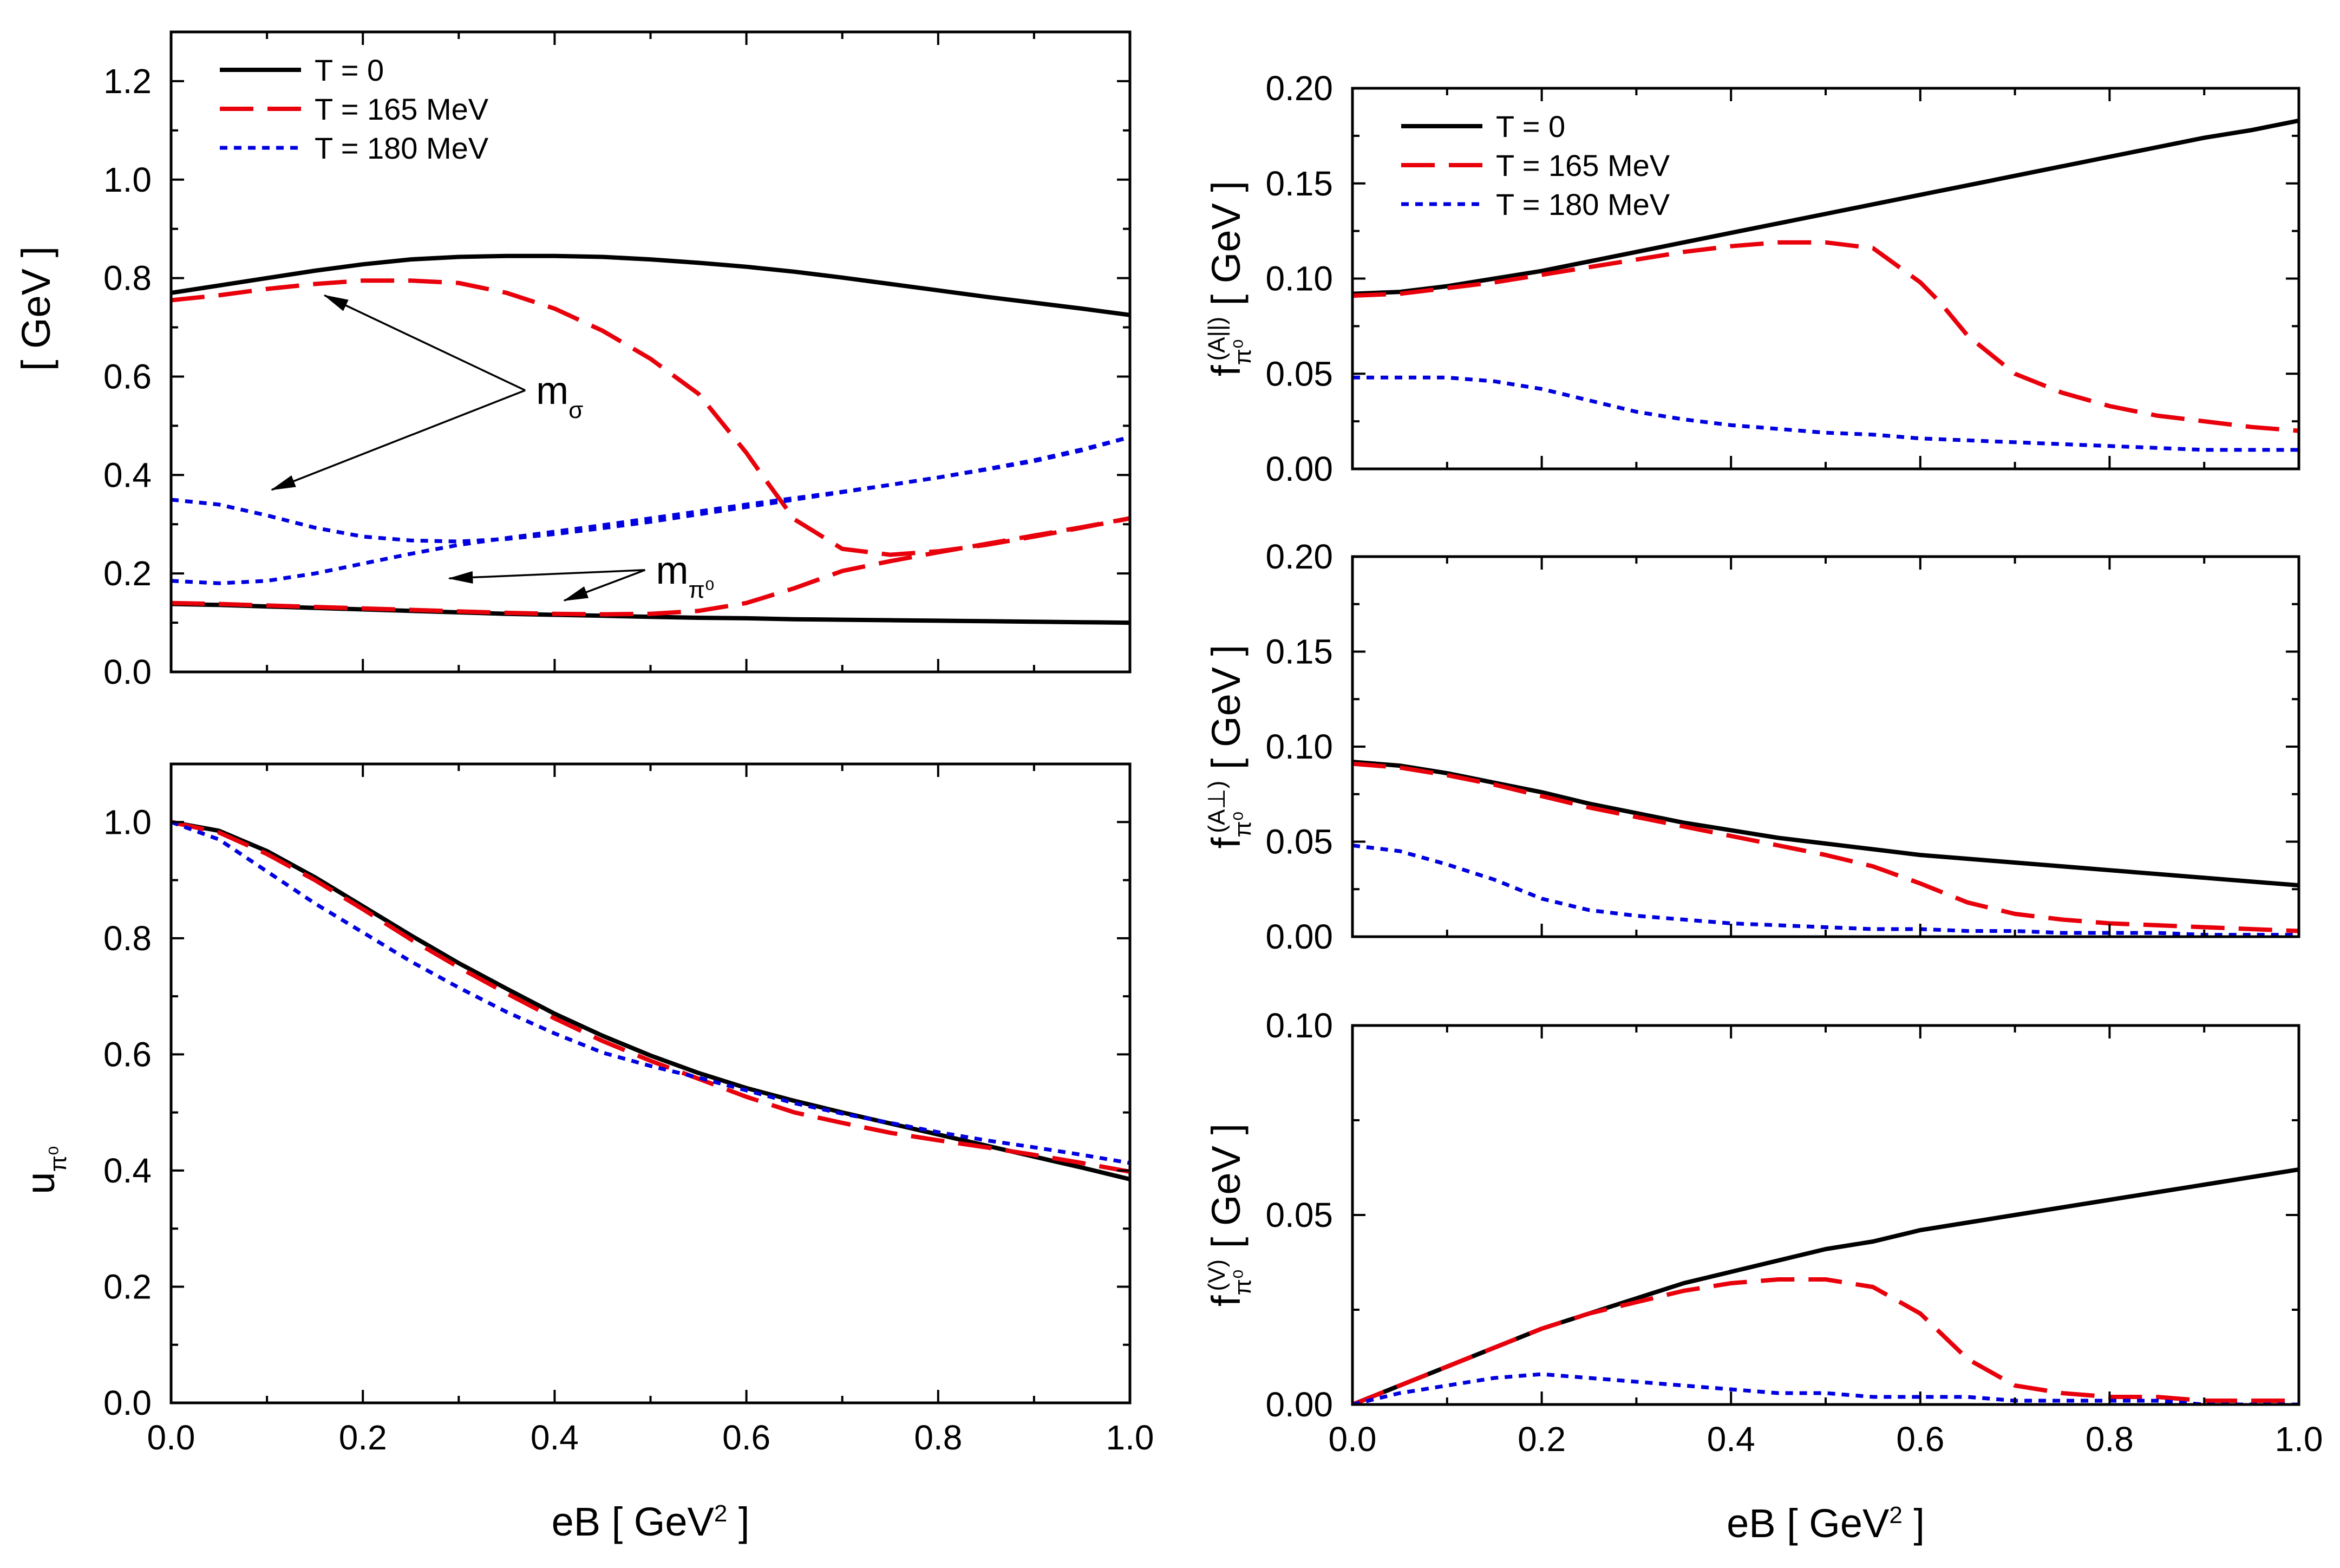 Image resolution: width=2340 pixels, height=1568 pixels. I want to click on y-axis-label: fπ⁰(A||) [ GeV ], so click(1230, 278).